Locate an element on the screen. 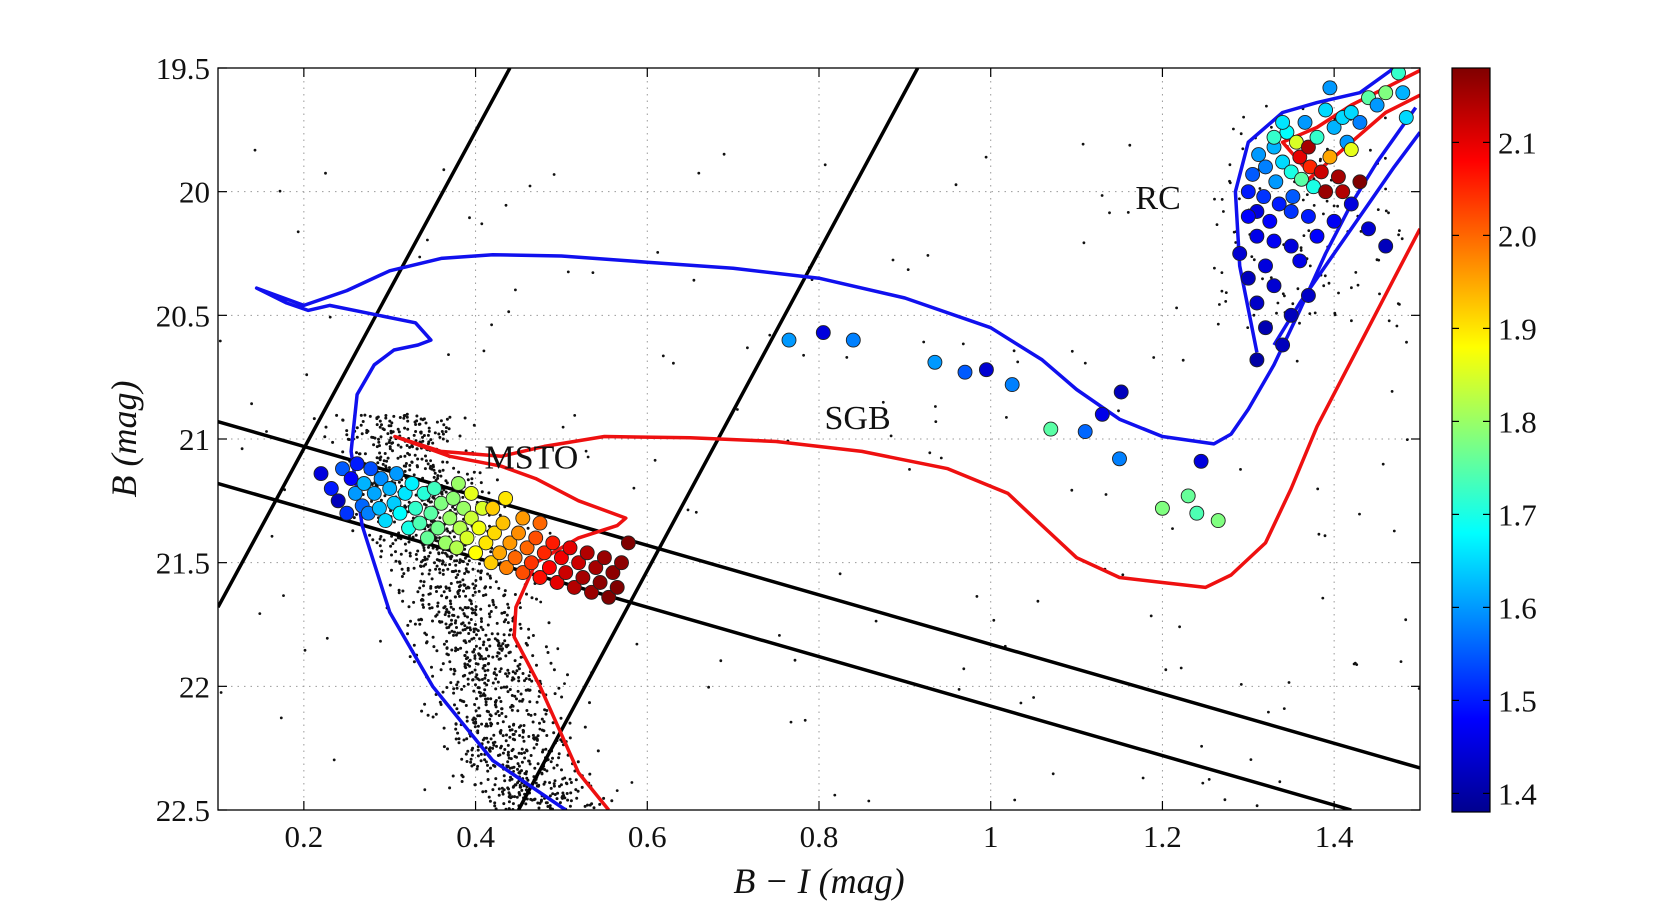 The image size is (1661, 901). x-tick-label: 0.2 is located at coordinates (303, 836).